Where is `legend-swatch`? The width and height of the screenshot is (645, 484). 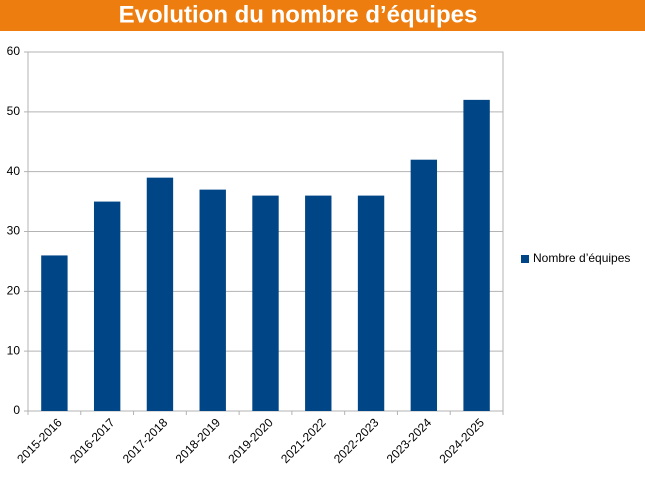
legend-swatch is located at coordinates (525, 259).